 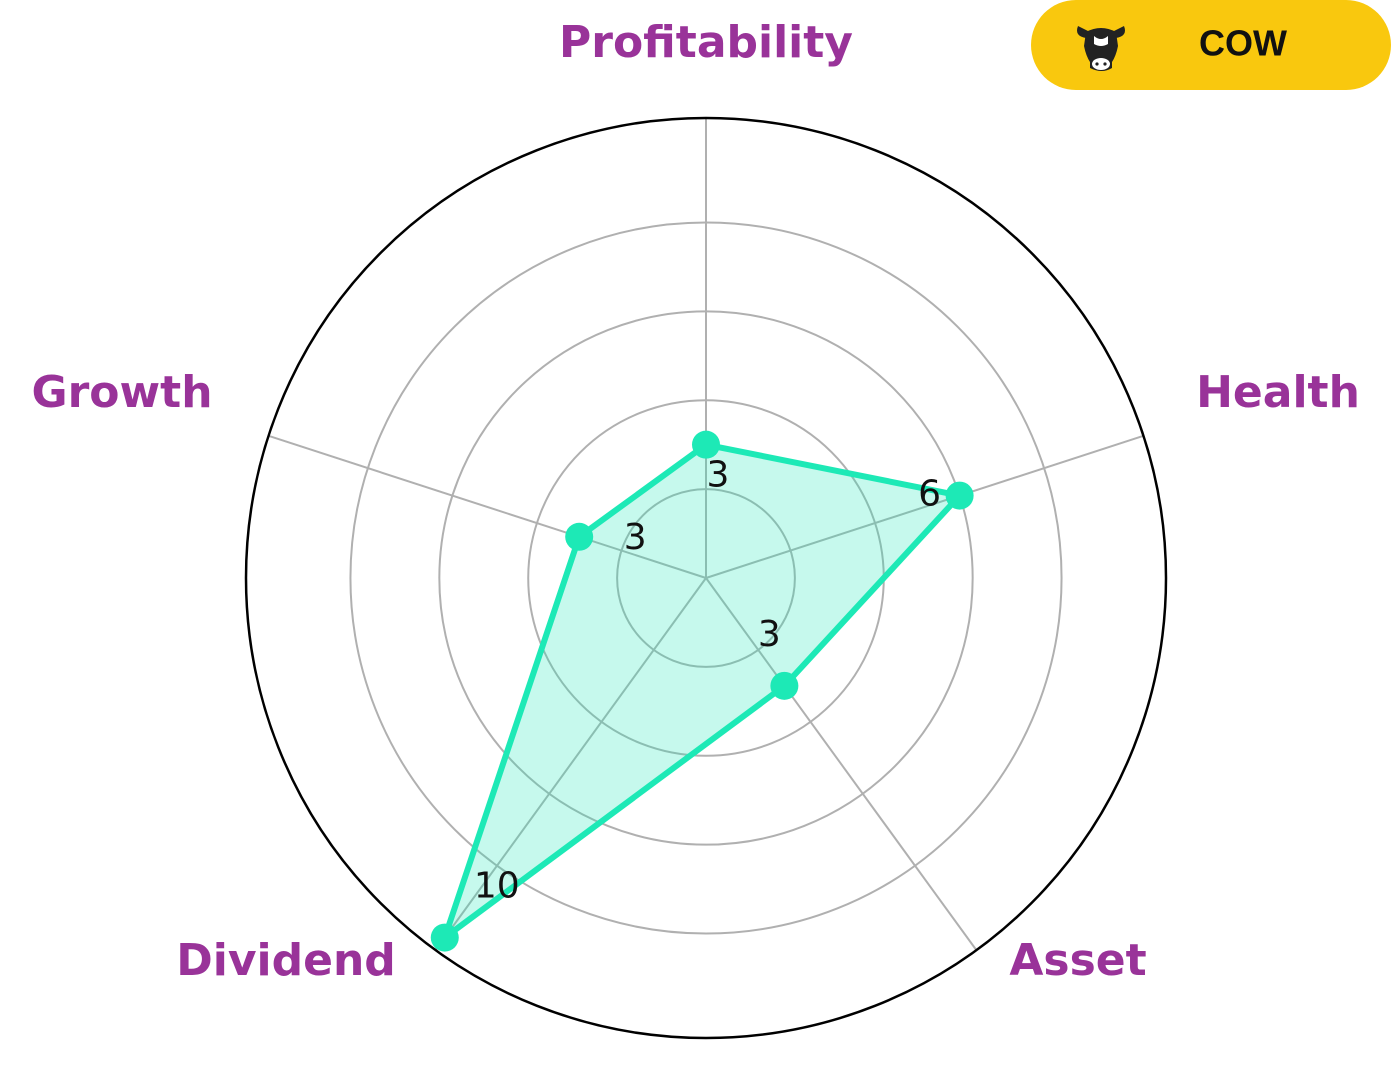 What do you see at coordinates (929, 494) in the screenshot?
I see `value-label: 6` at bounding box center [929, 494].